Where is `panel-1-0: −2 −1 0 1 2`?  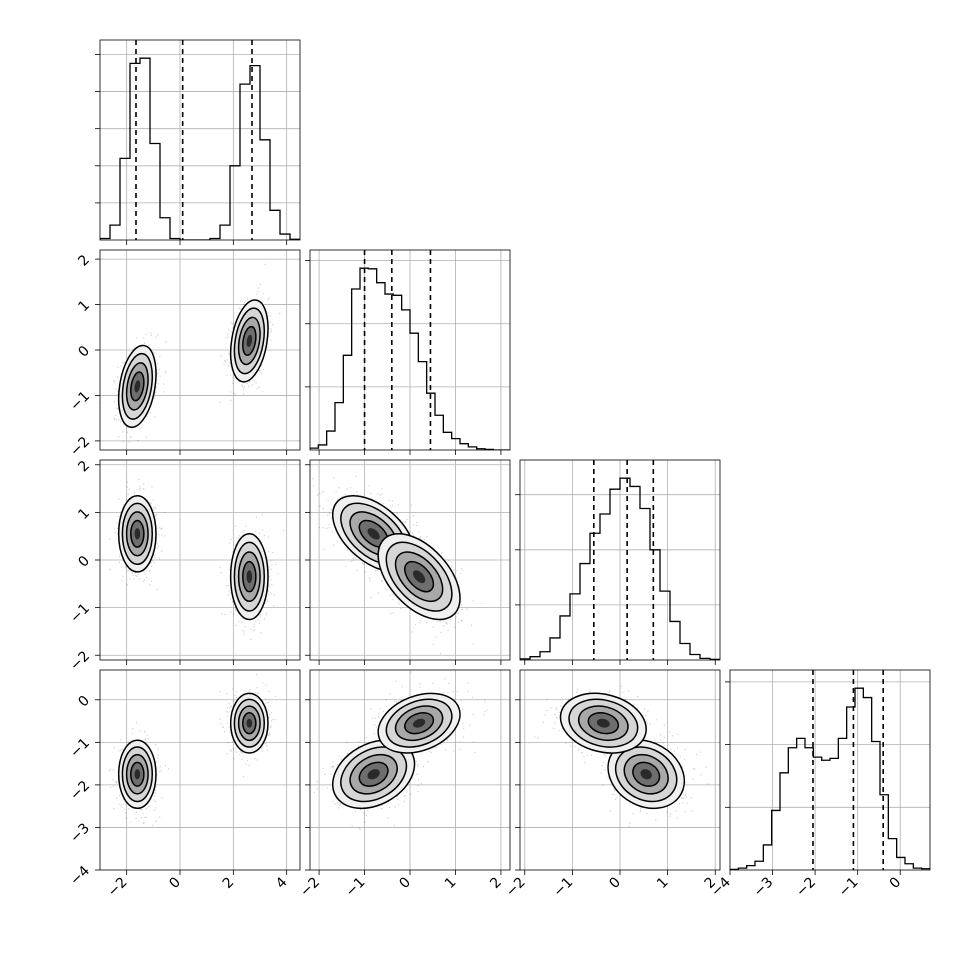 panel-1-0: −2 −1 0 1 2 is located at coordinates (184, 354).